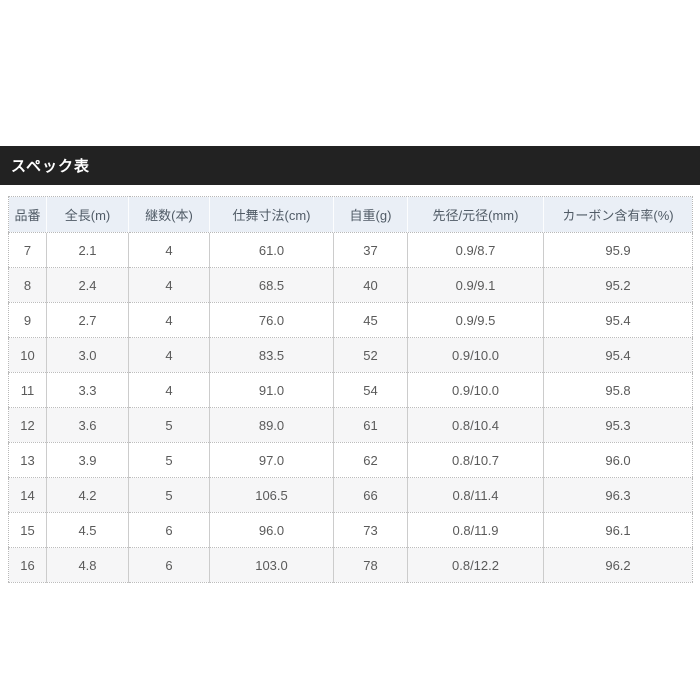 The width and height of the screenshot is (700, 700). Describe the element at coordinates (370, 355) in the screenshot. I see `table-cell: 52` at that location.